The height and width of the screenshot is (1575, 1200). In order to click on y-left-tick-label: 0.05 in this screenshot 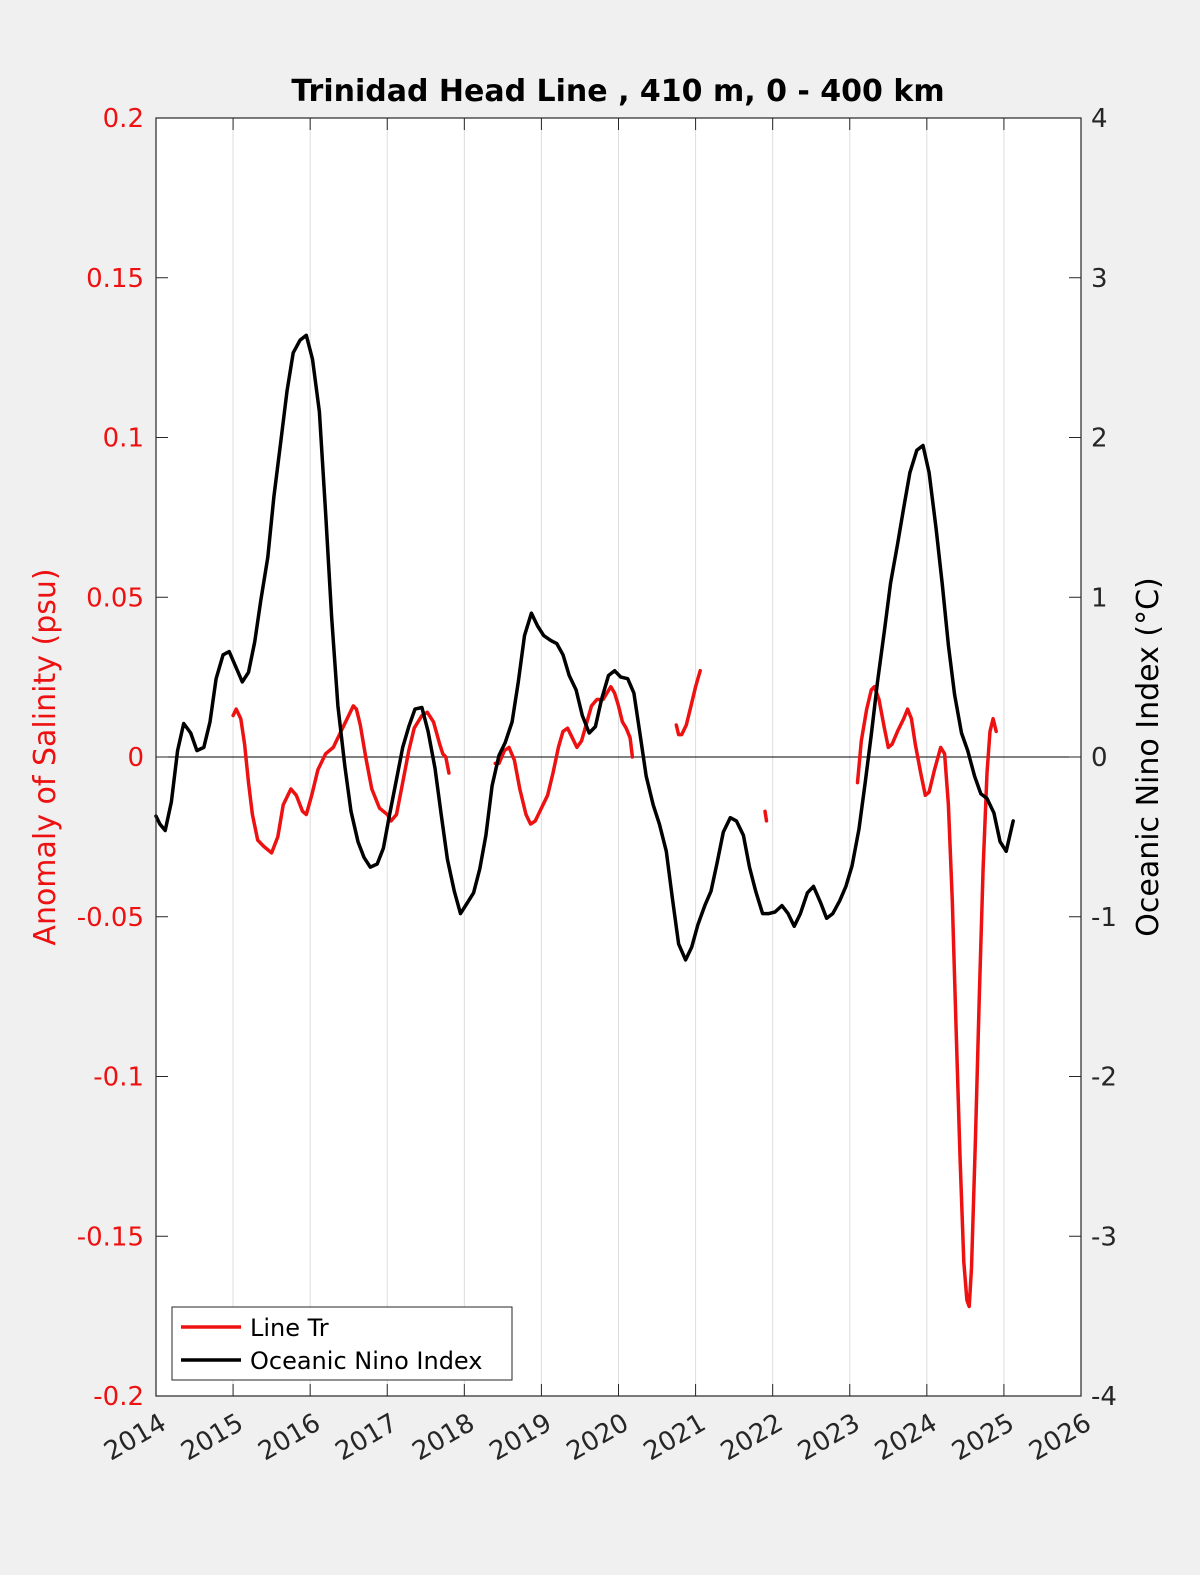, I will do `click(115, 598)`.